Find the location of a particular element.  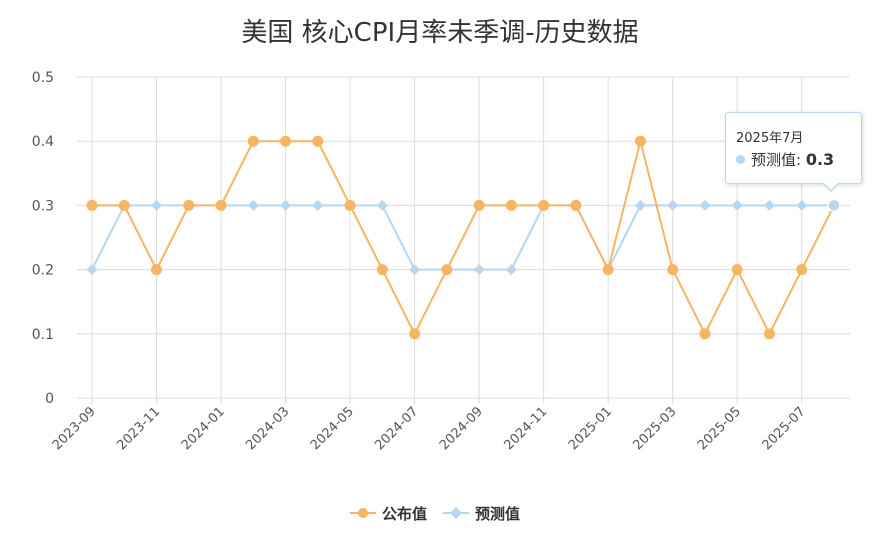

legend-label-published: 公布值 is located at coordinates (404, 514).